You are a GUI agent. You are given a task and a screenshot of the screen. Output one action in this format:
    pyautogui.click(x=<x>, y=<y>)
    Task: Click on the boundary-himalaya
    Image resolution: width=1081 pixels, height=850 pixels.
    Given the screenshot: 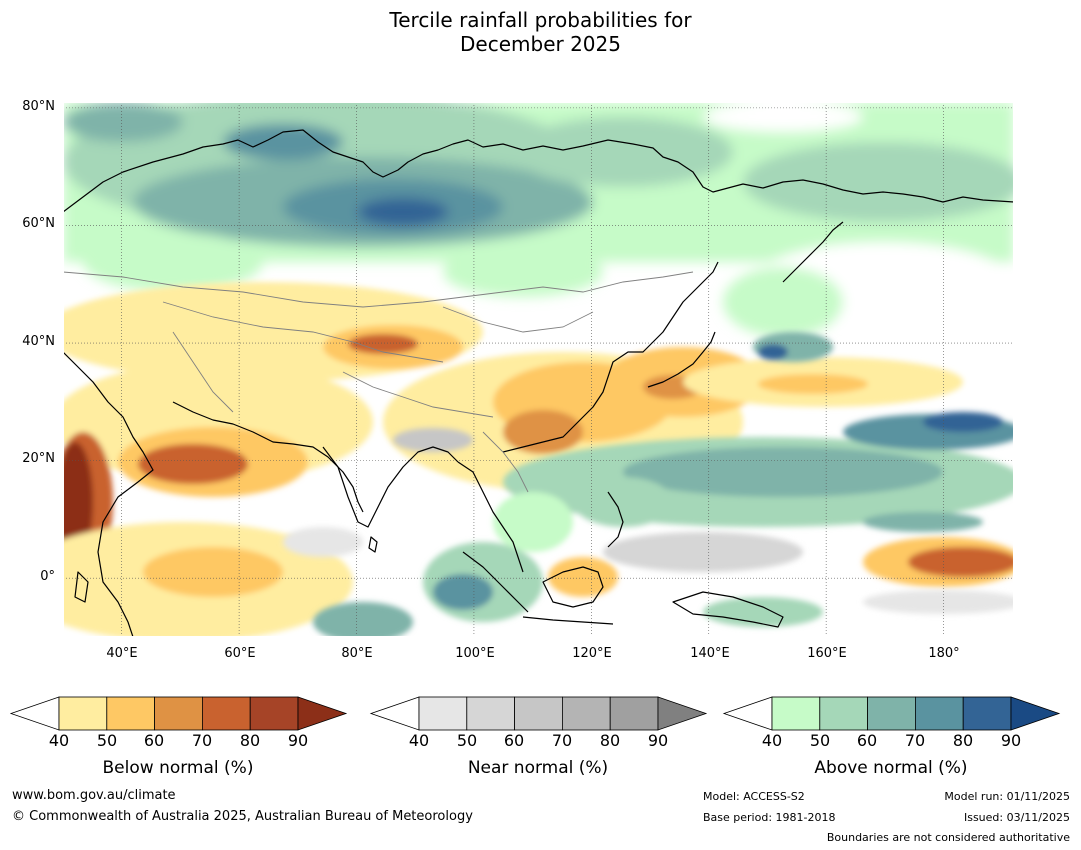 What is the action you would take?
    pyautogui.click(x=418, y=394)
    